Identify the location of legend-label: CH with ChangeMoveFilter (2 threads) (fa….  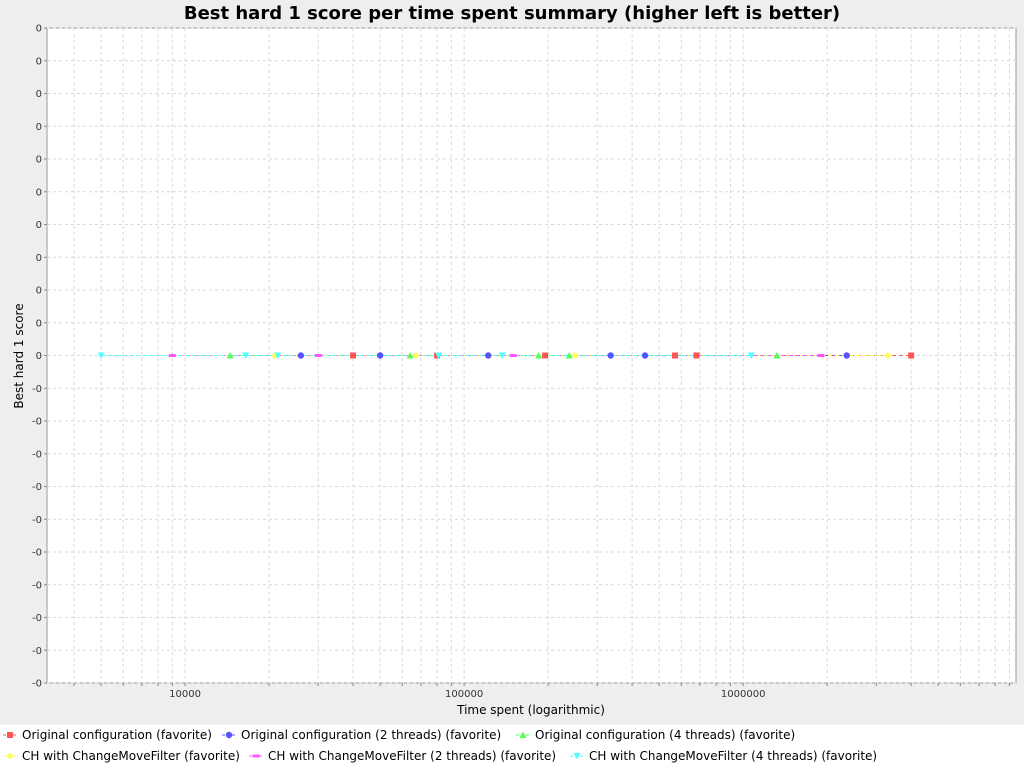
(412, 756).